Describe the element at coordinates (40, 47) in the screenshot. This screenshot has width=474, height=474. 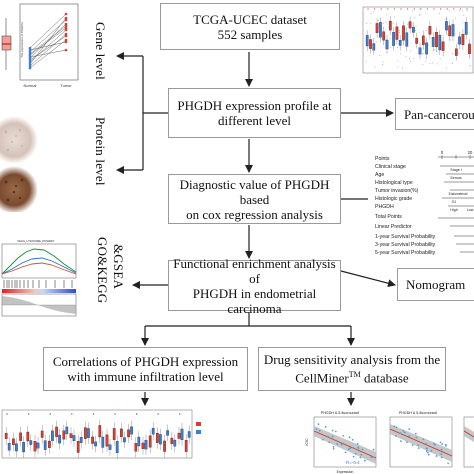
I see `gene-expression-thumbnail: The expression of PHGDH Normal Tumor` at that location.